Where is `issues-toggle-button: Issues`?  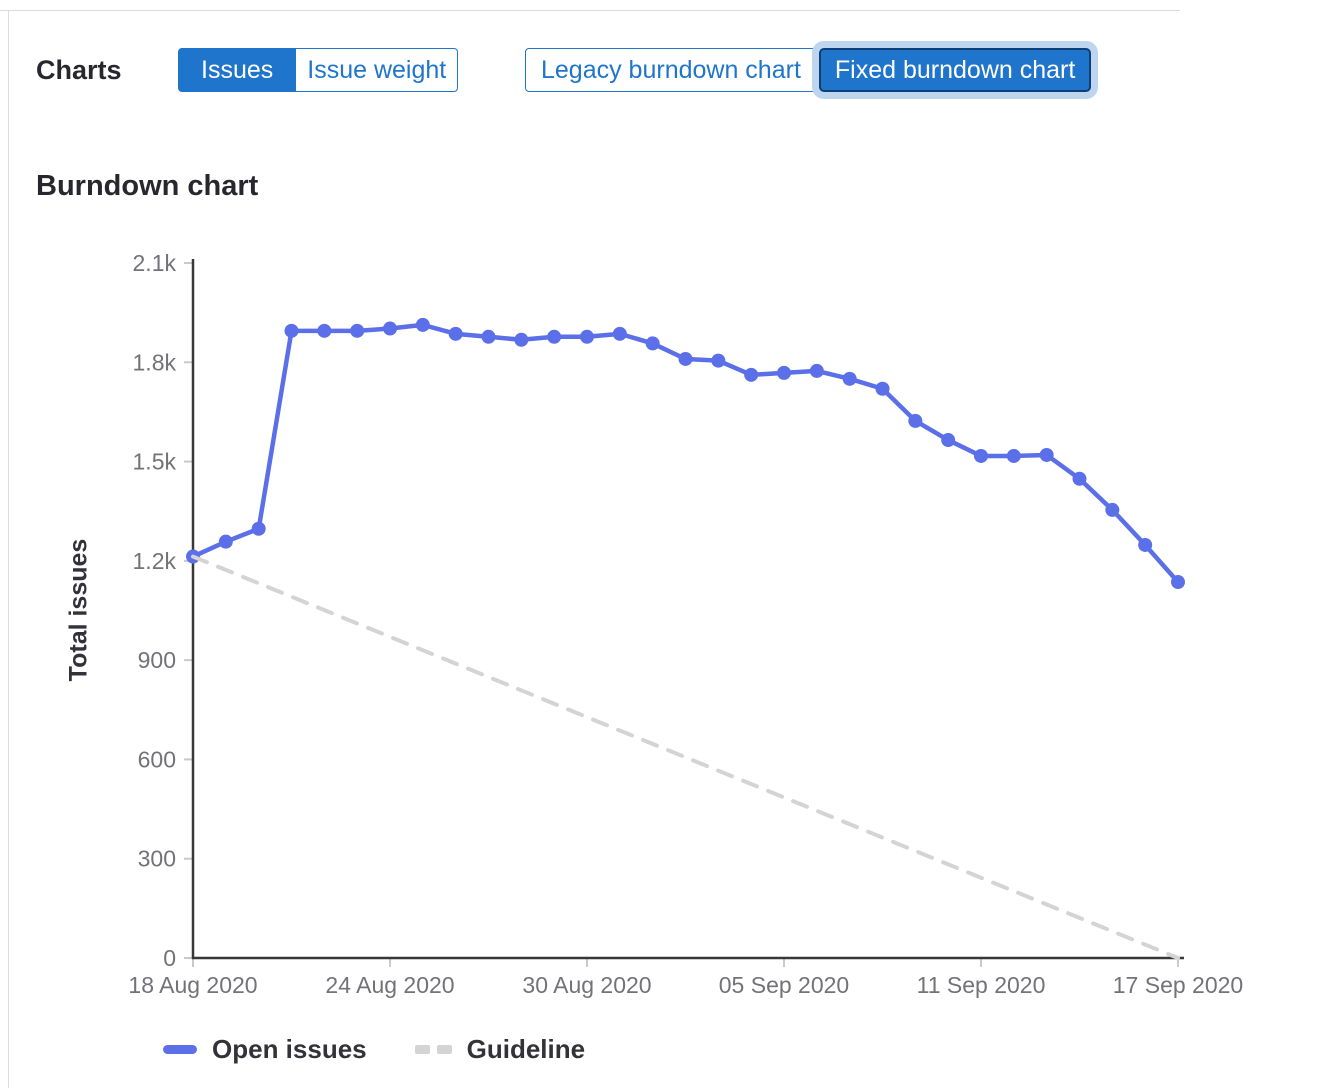 issues-toggle-button: Issues is located at coordinates (237, 70).